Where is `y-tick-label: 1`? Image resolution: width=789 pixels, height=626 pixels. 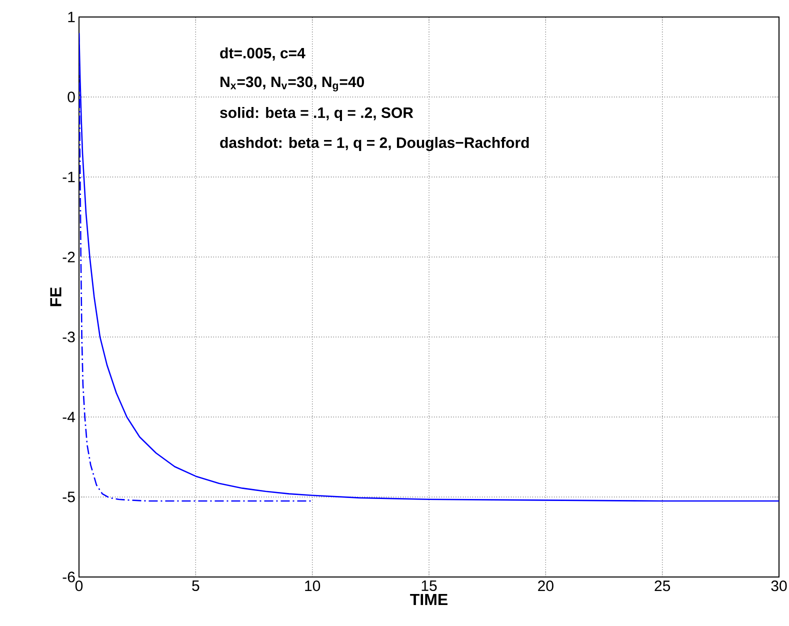
y-tick-label: 1 is located at coordinates (71, 17).